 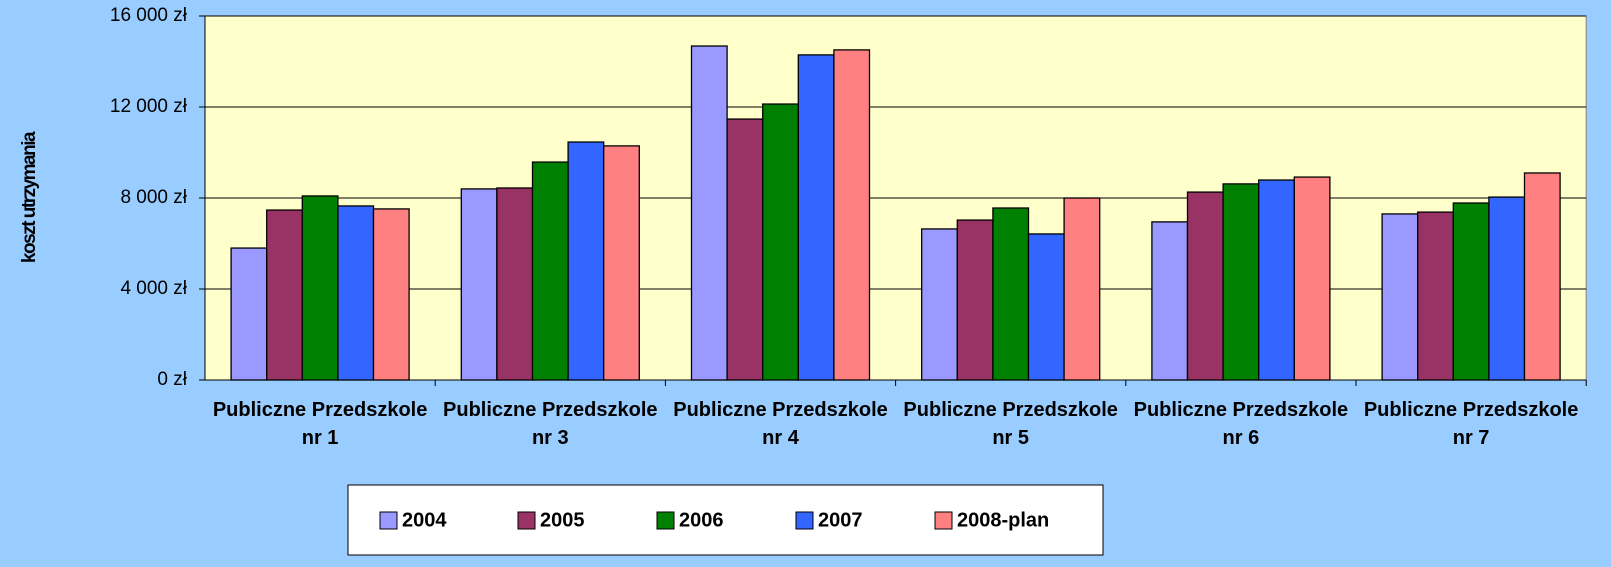 What do you see at coordinates (172, 379) in the screenshot?
I see `y-tick-label: 0 zł` at bounding box center [172, 379].